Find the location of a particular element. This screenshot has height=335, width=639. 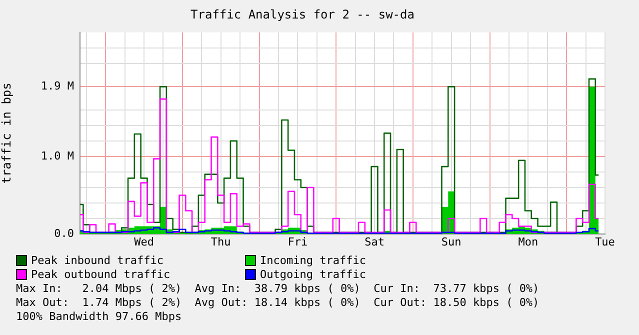

x-tick-label: Fri is located at coordinates (298, 241).